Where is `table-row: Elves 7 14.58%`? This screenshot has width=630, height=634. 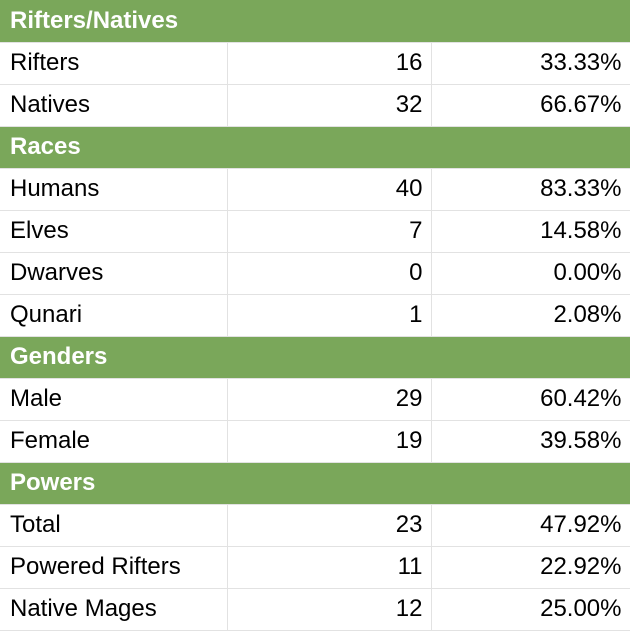 table-row: Elves 7 14.58% is located at coordinates (315, 231).